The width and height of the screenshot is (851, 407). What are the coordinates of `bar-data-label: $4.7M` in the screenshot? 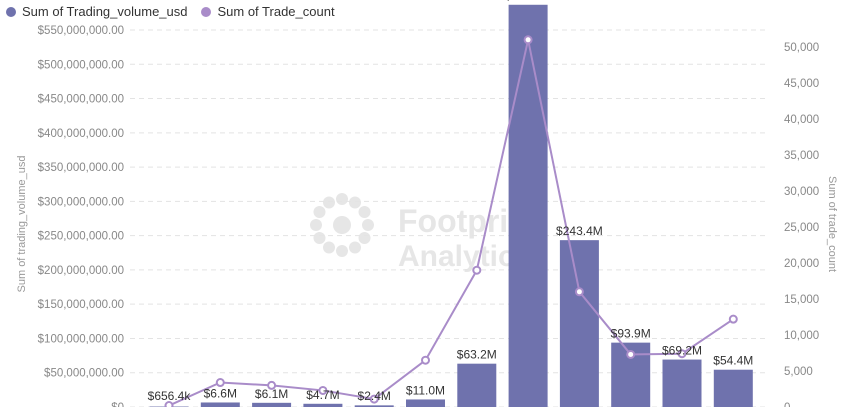 It's located at (322, 395).